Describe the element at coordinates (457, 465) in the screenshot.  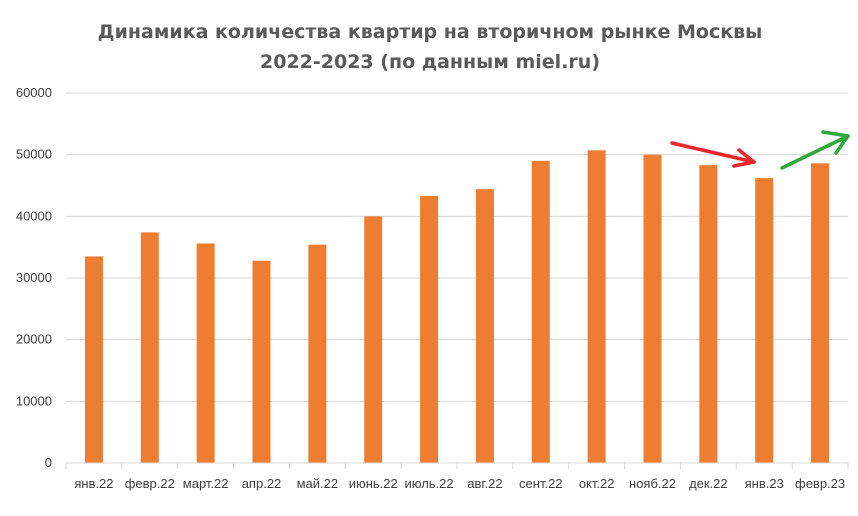
I see `axes` at that location.